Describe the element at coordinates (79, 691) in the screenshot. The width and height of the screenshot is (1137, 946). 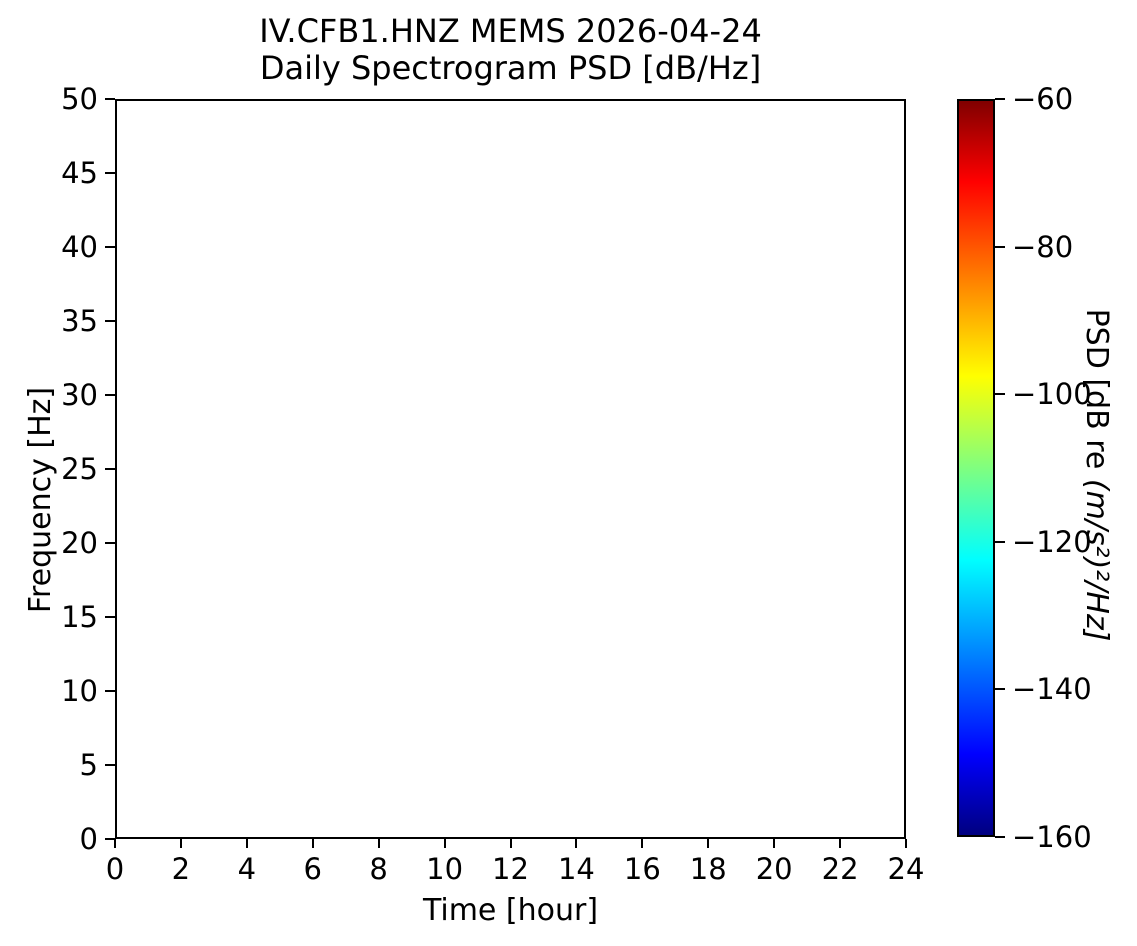
I see `y-tick-label: 10` at that location.